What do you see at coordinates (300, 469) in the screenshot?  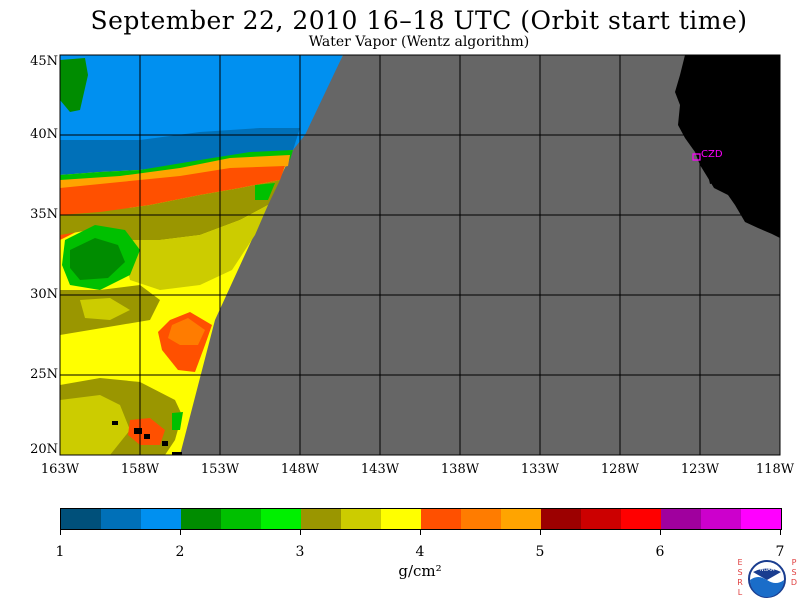 I see `lon-label-148w: 148W` at bounding box center [300, 469].